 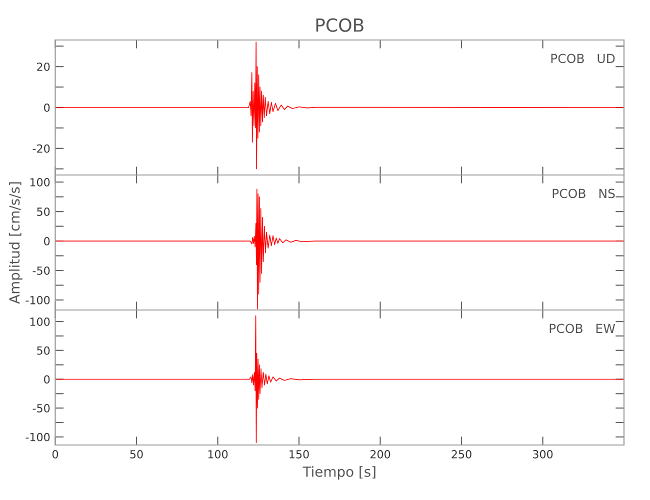 I want to click on x-tick-label: 150, so click(x=299, y=454).